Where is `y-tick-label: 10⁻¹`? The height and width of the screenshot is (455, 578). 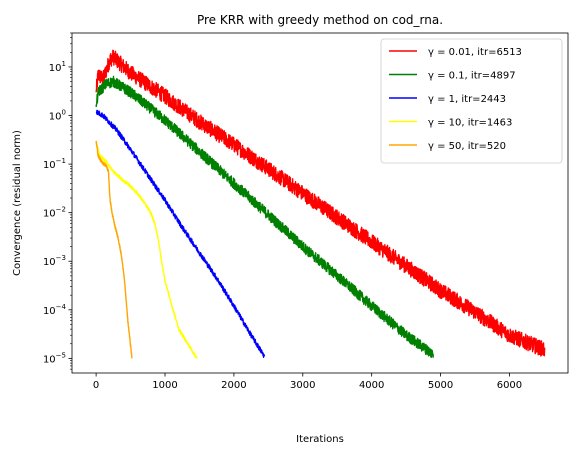
y-tick-label: 10⁻¹ is located at coordinates (54, 164).